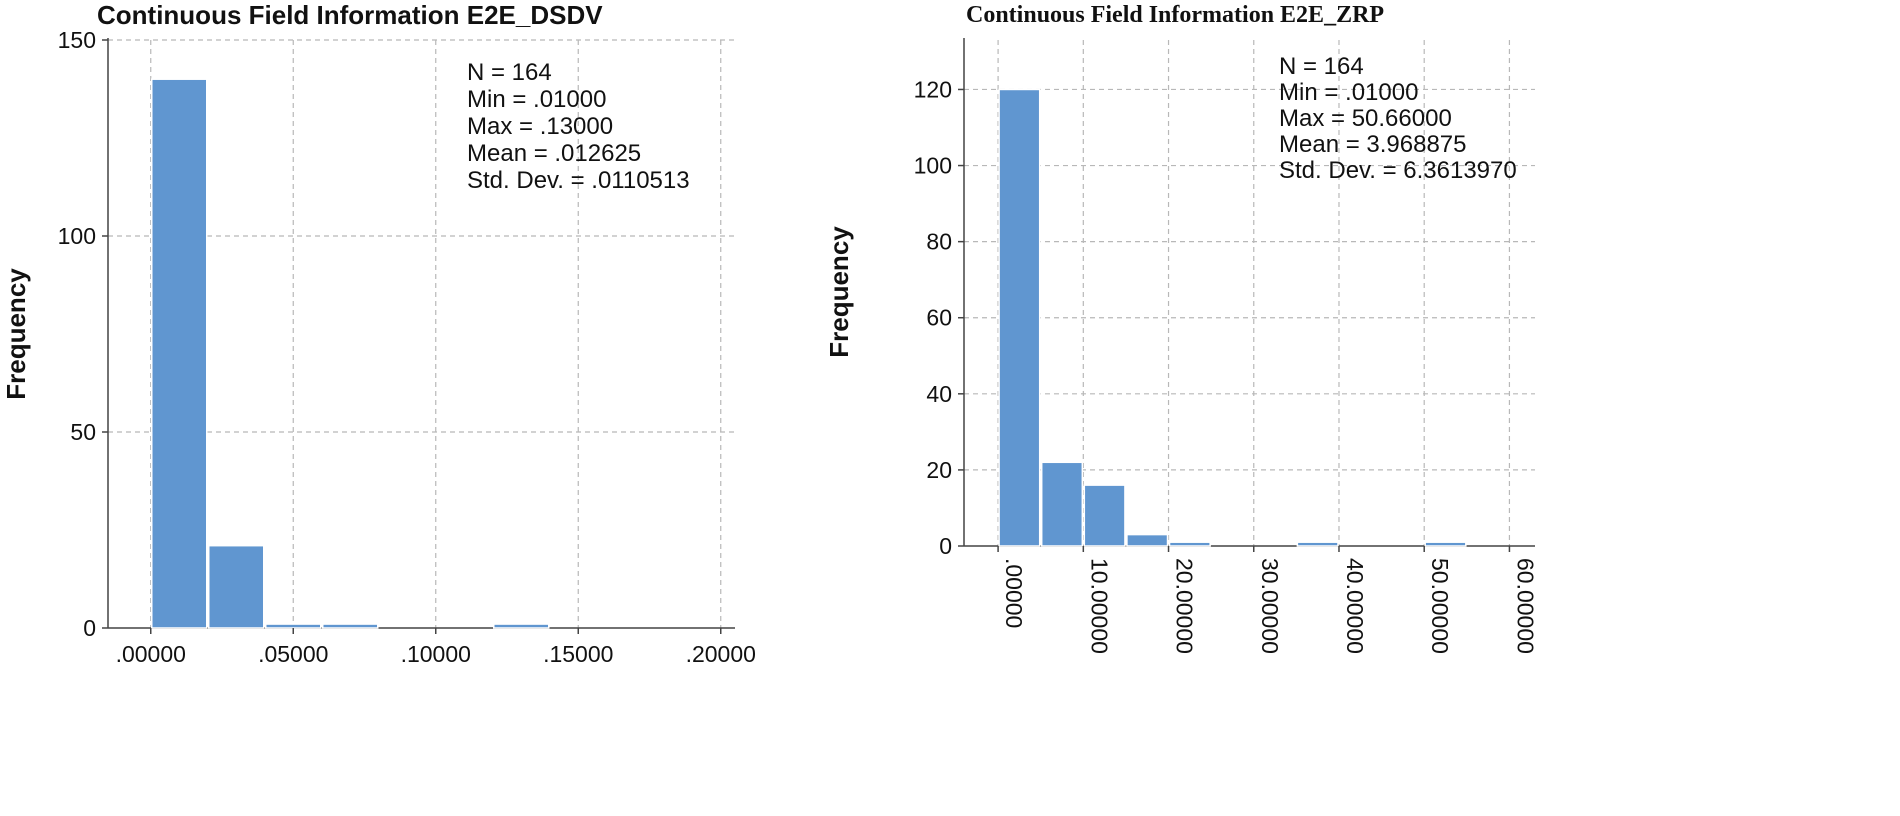 The height and width of the screenshot is (816, 1900). I want to click on x-tick-label: .20000, so click(721, 654).